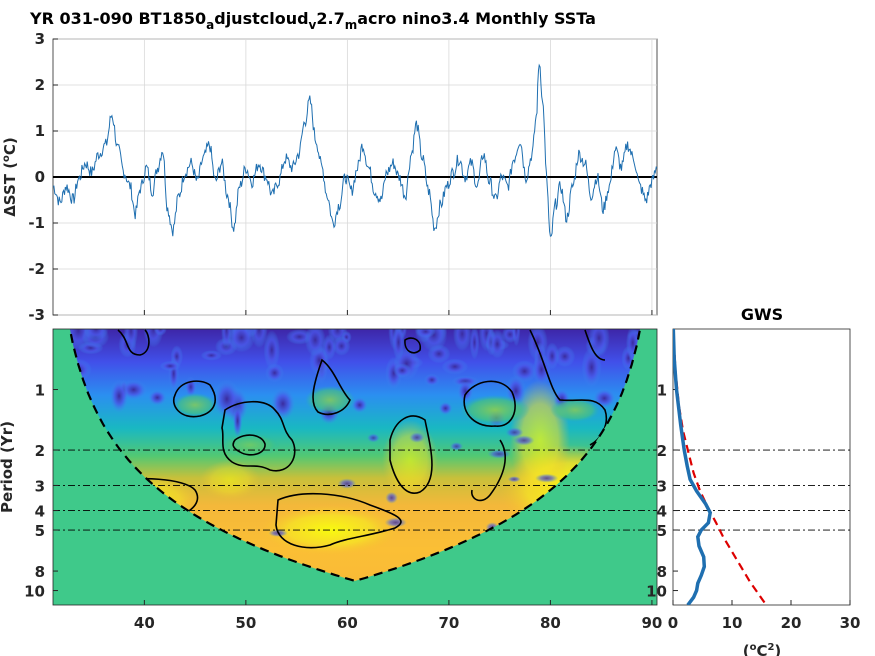 Image resolution: width=875 pixels, height=656 pixels. Describe the element at coordinates (10, 177) in the screenshot. I see `sst-y-axis-label: ΔSST (oC)` at that location.